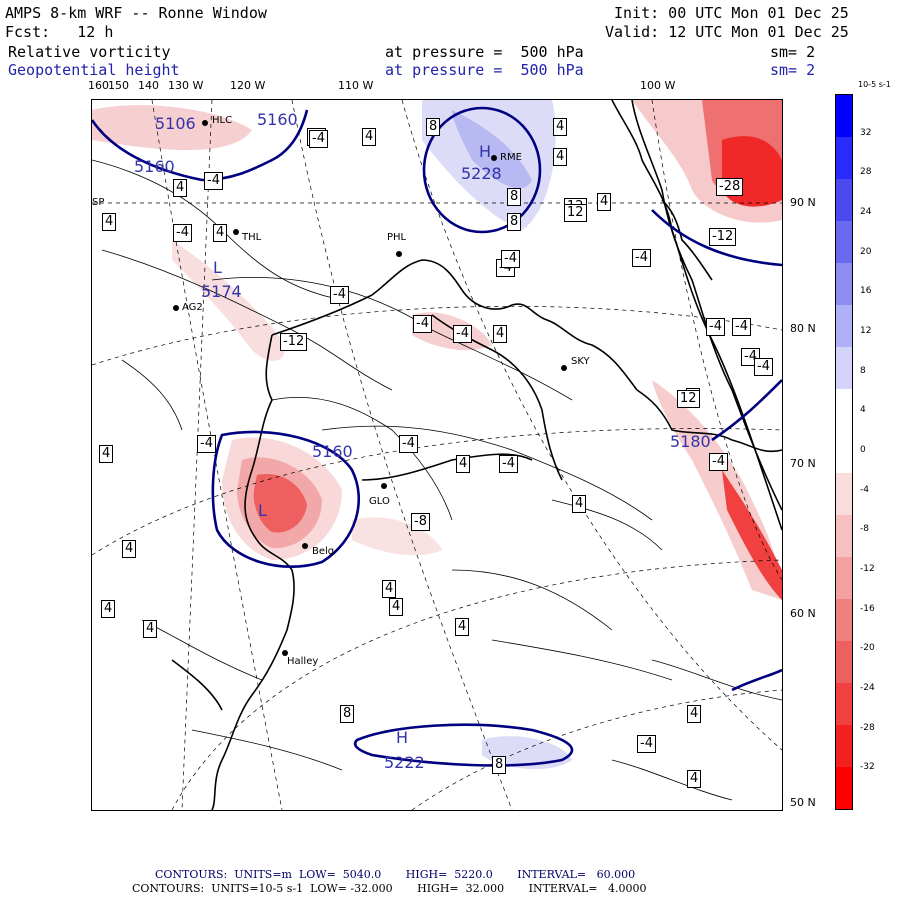 The height and width of the screenshot is (900, 900). I want to click on lon-label: 130 W, so click(186, 85).